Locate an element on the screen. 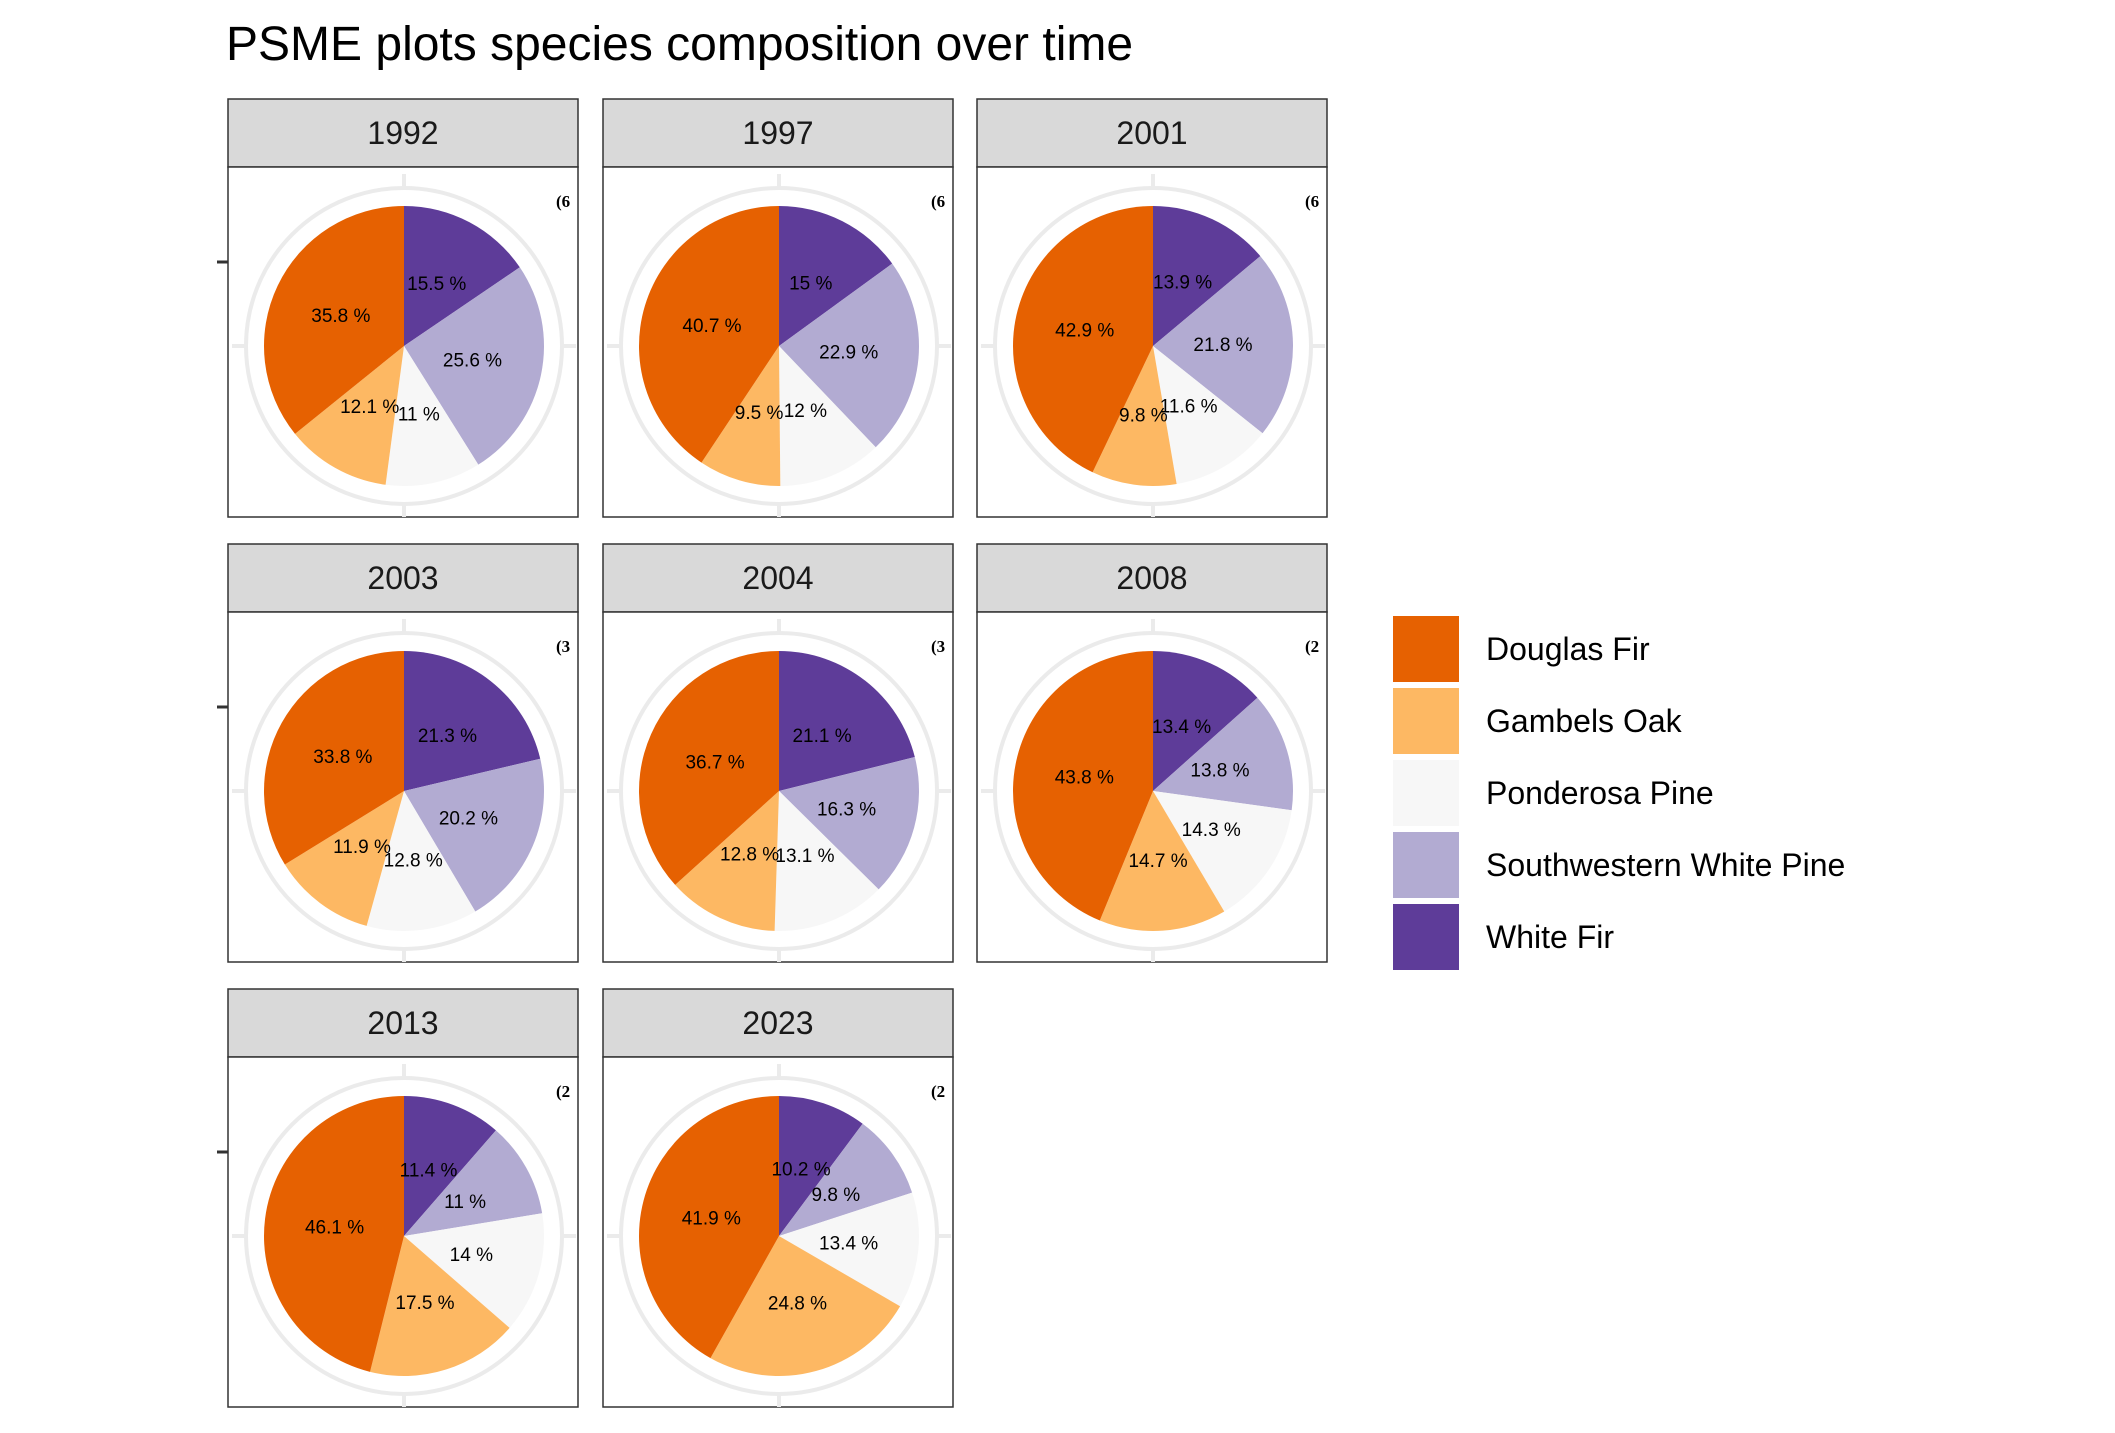 Image resolution: width=2115 pixels, height=1433 pixels. slice-label-southwestern-white-pine: 16.3 % is located at coordinates (846, 809).